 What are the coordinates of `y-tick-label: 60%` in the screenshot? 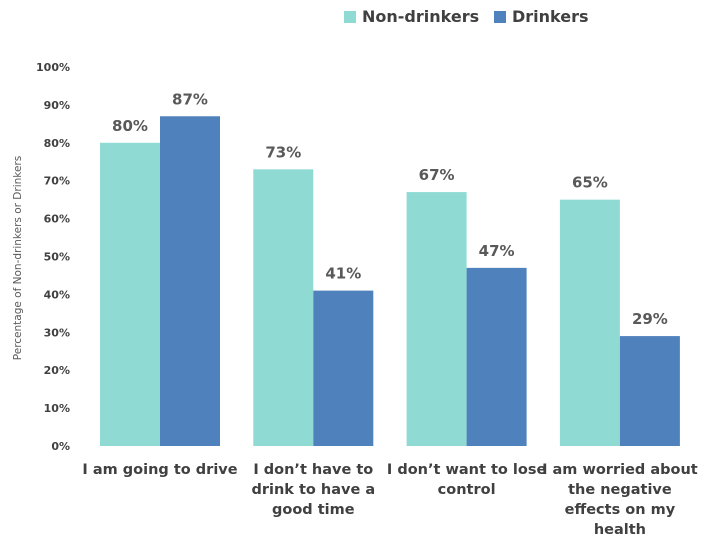 It's located at (57, 219).